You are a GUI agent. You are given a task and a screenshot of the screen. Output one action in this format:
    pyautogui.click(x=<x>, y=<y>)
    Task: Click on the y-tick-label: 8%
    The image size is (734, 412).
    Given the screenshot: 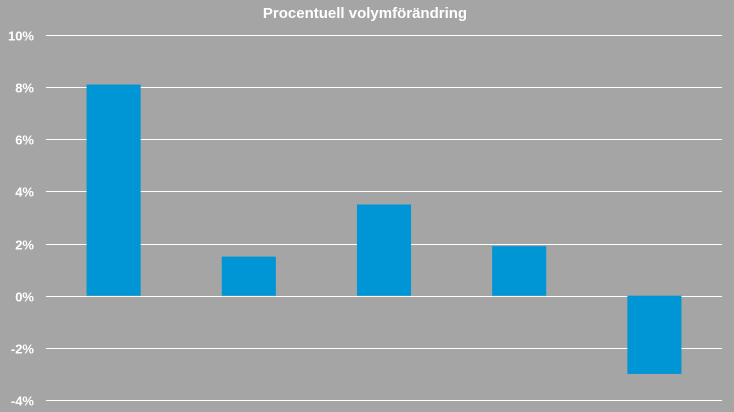 What is the action you would take?
    pyautogui.click(x=24, y=88)
    